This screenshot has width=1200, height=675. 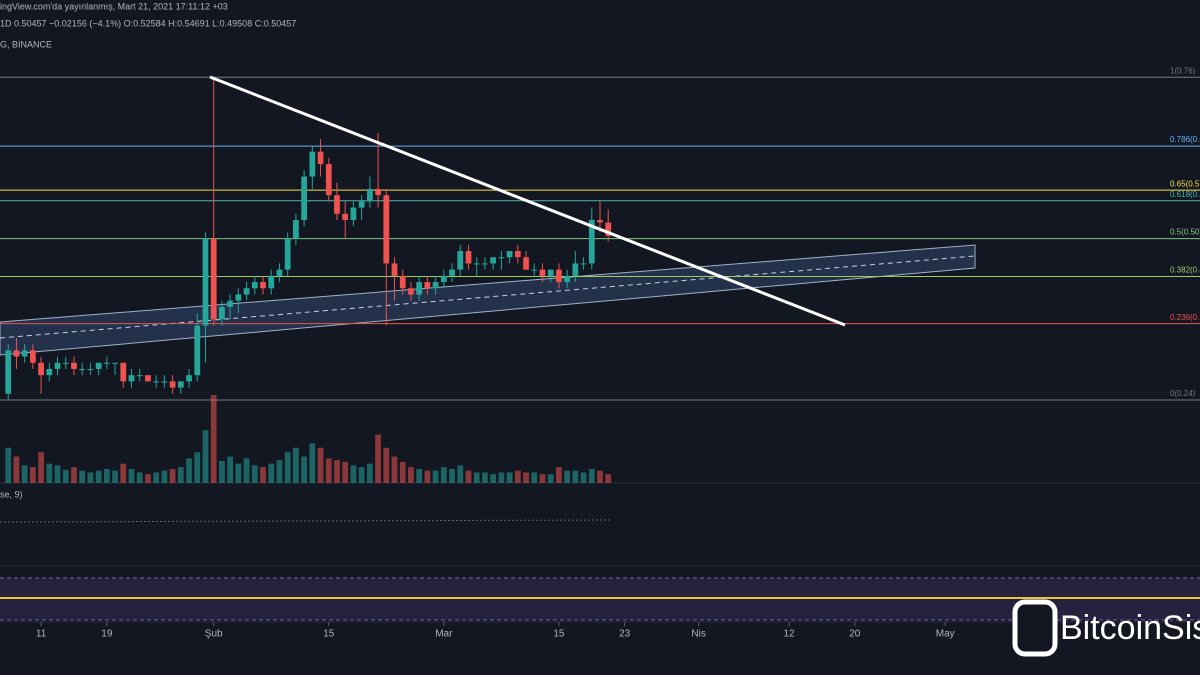 I want to click on x-tick-label: Nis, so click(x=698, y=634).